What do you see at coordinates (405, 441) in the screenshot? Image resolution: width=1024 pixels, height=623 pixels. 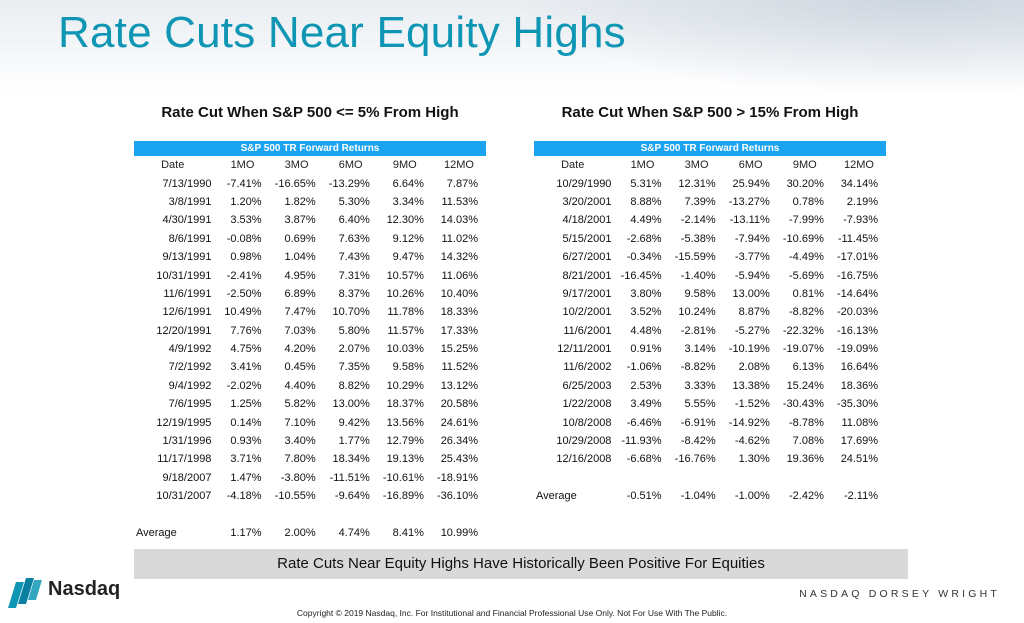 I see `return-cell: 12.79%` at bounding box center [405, 441].